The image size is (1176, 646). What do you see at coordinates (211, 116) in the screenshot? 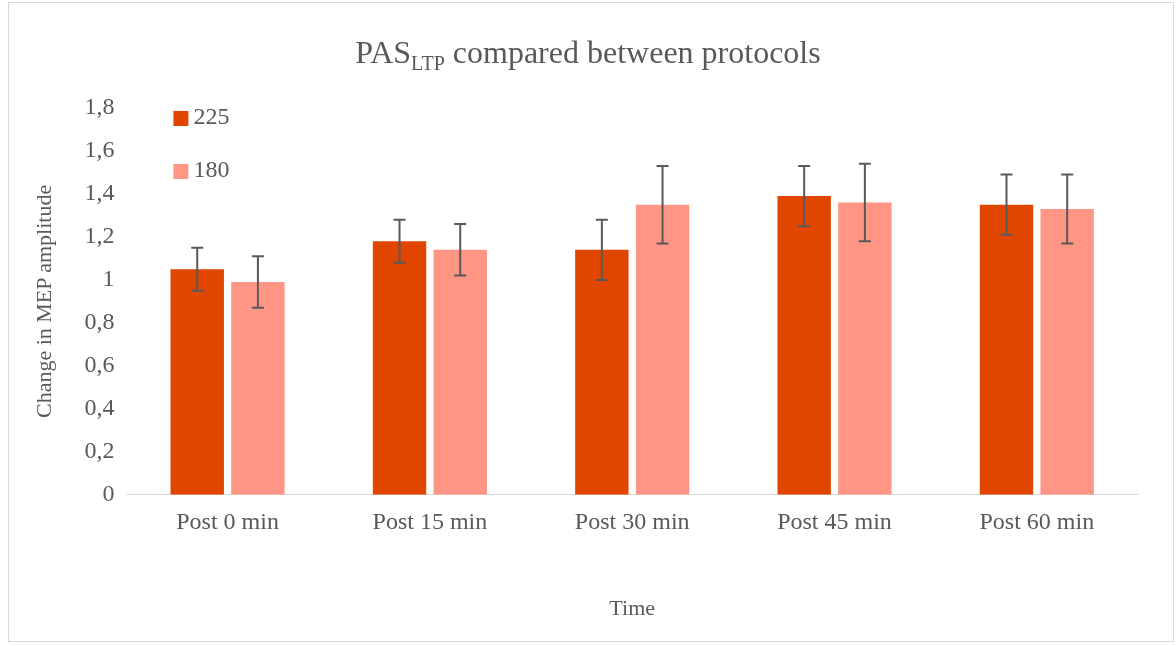
I see `legend-label: 225` at bounding box center [211, 116].